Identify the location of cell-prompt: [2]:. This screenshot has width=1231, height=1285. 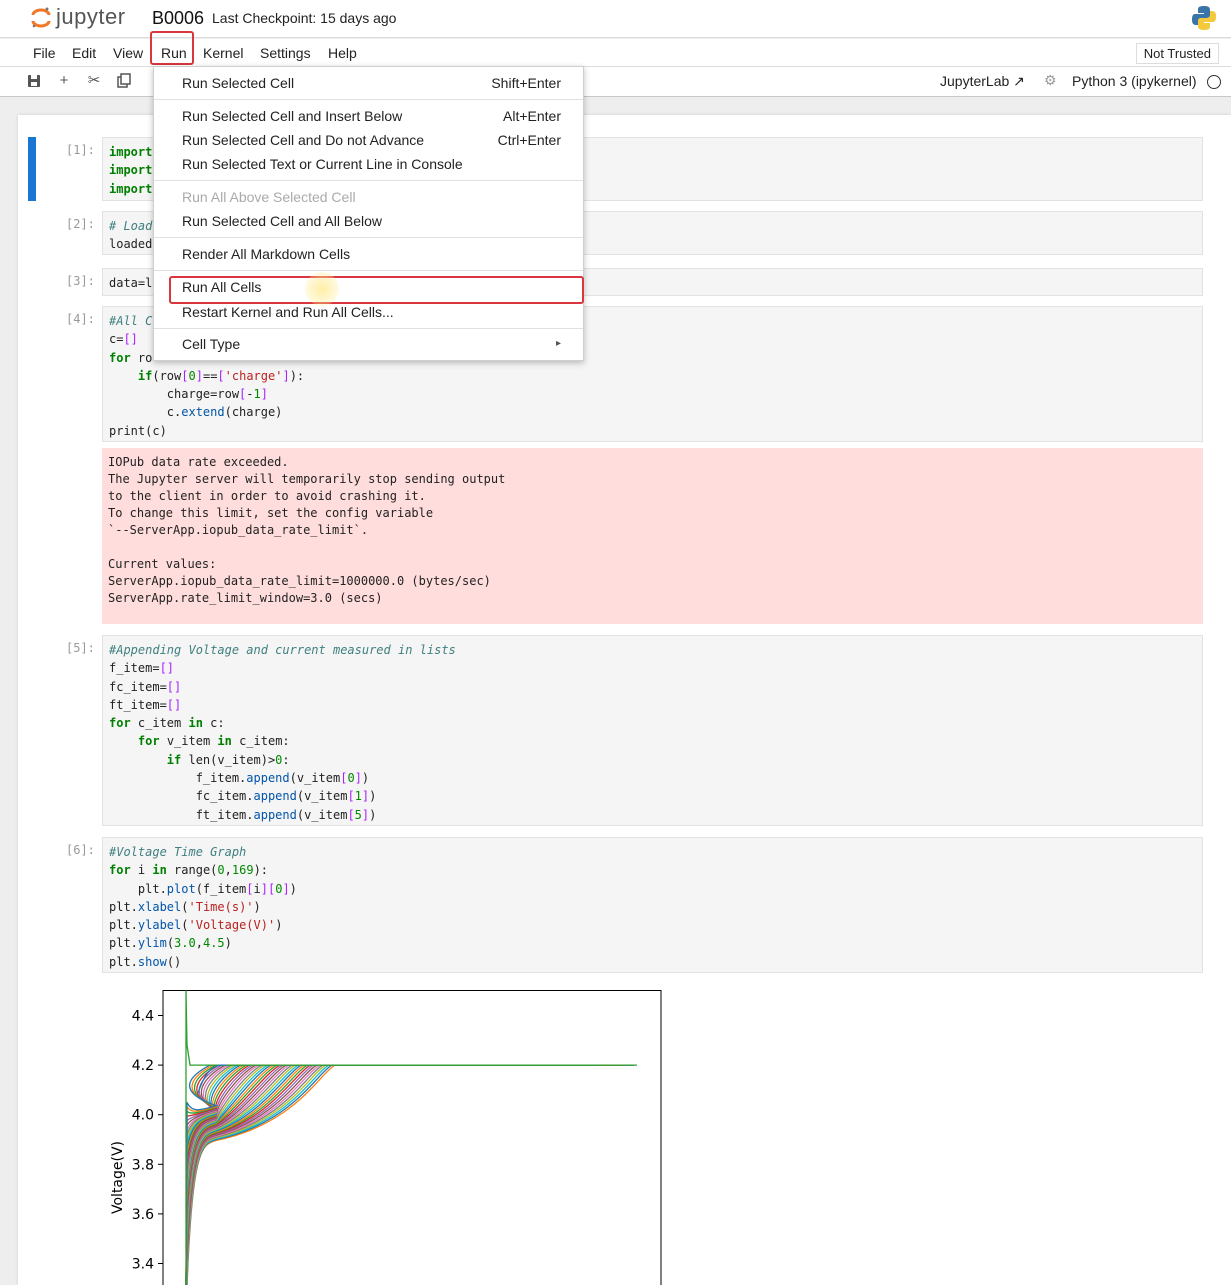
(80, 224).